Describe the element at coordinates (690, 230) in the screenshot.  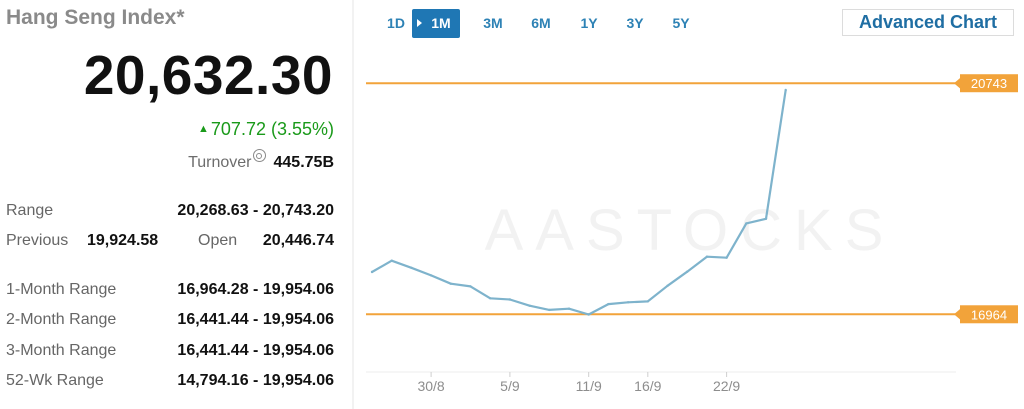
I see `watermark: AASTOCKS` at that location.